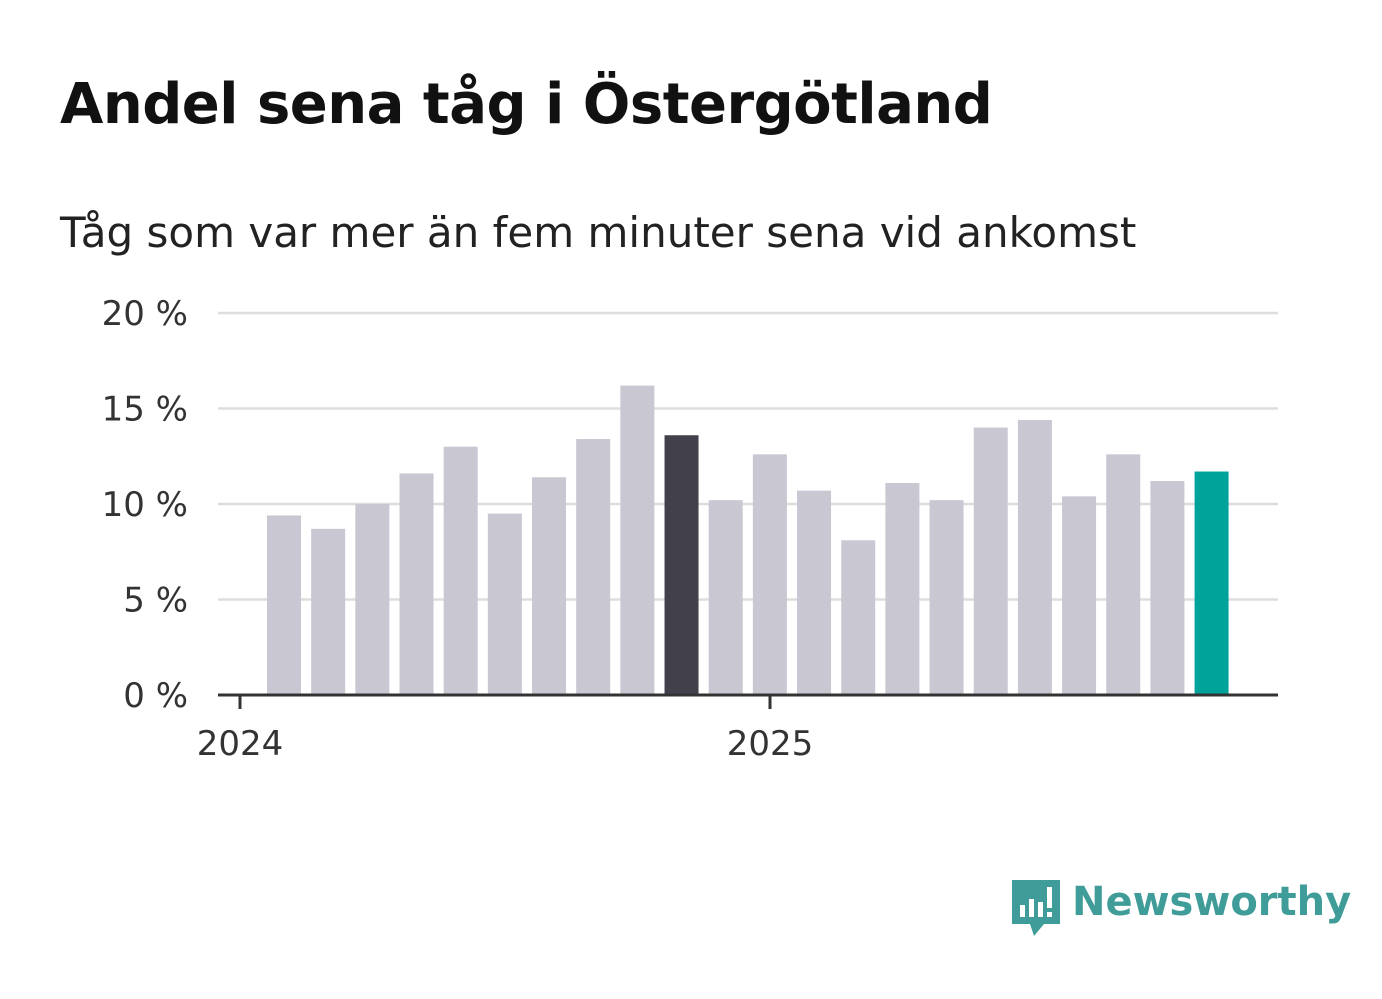 This screenshot has height=999, width=1382. What do you see at coordinates (155, 601) in the screenshot?
I see `y-tick-label-5: 5 %` at bounding box center [155, 601].